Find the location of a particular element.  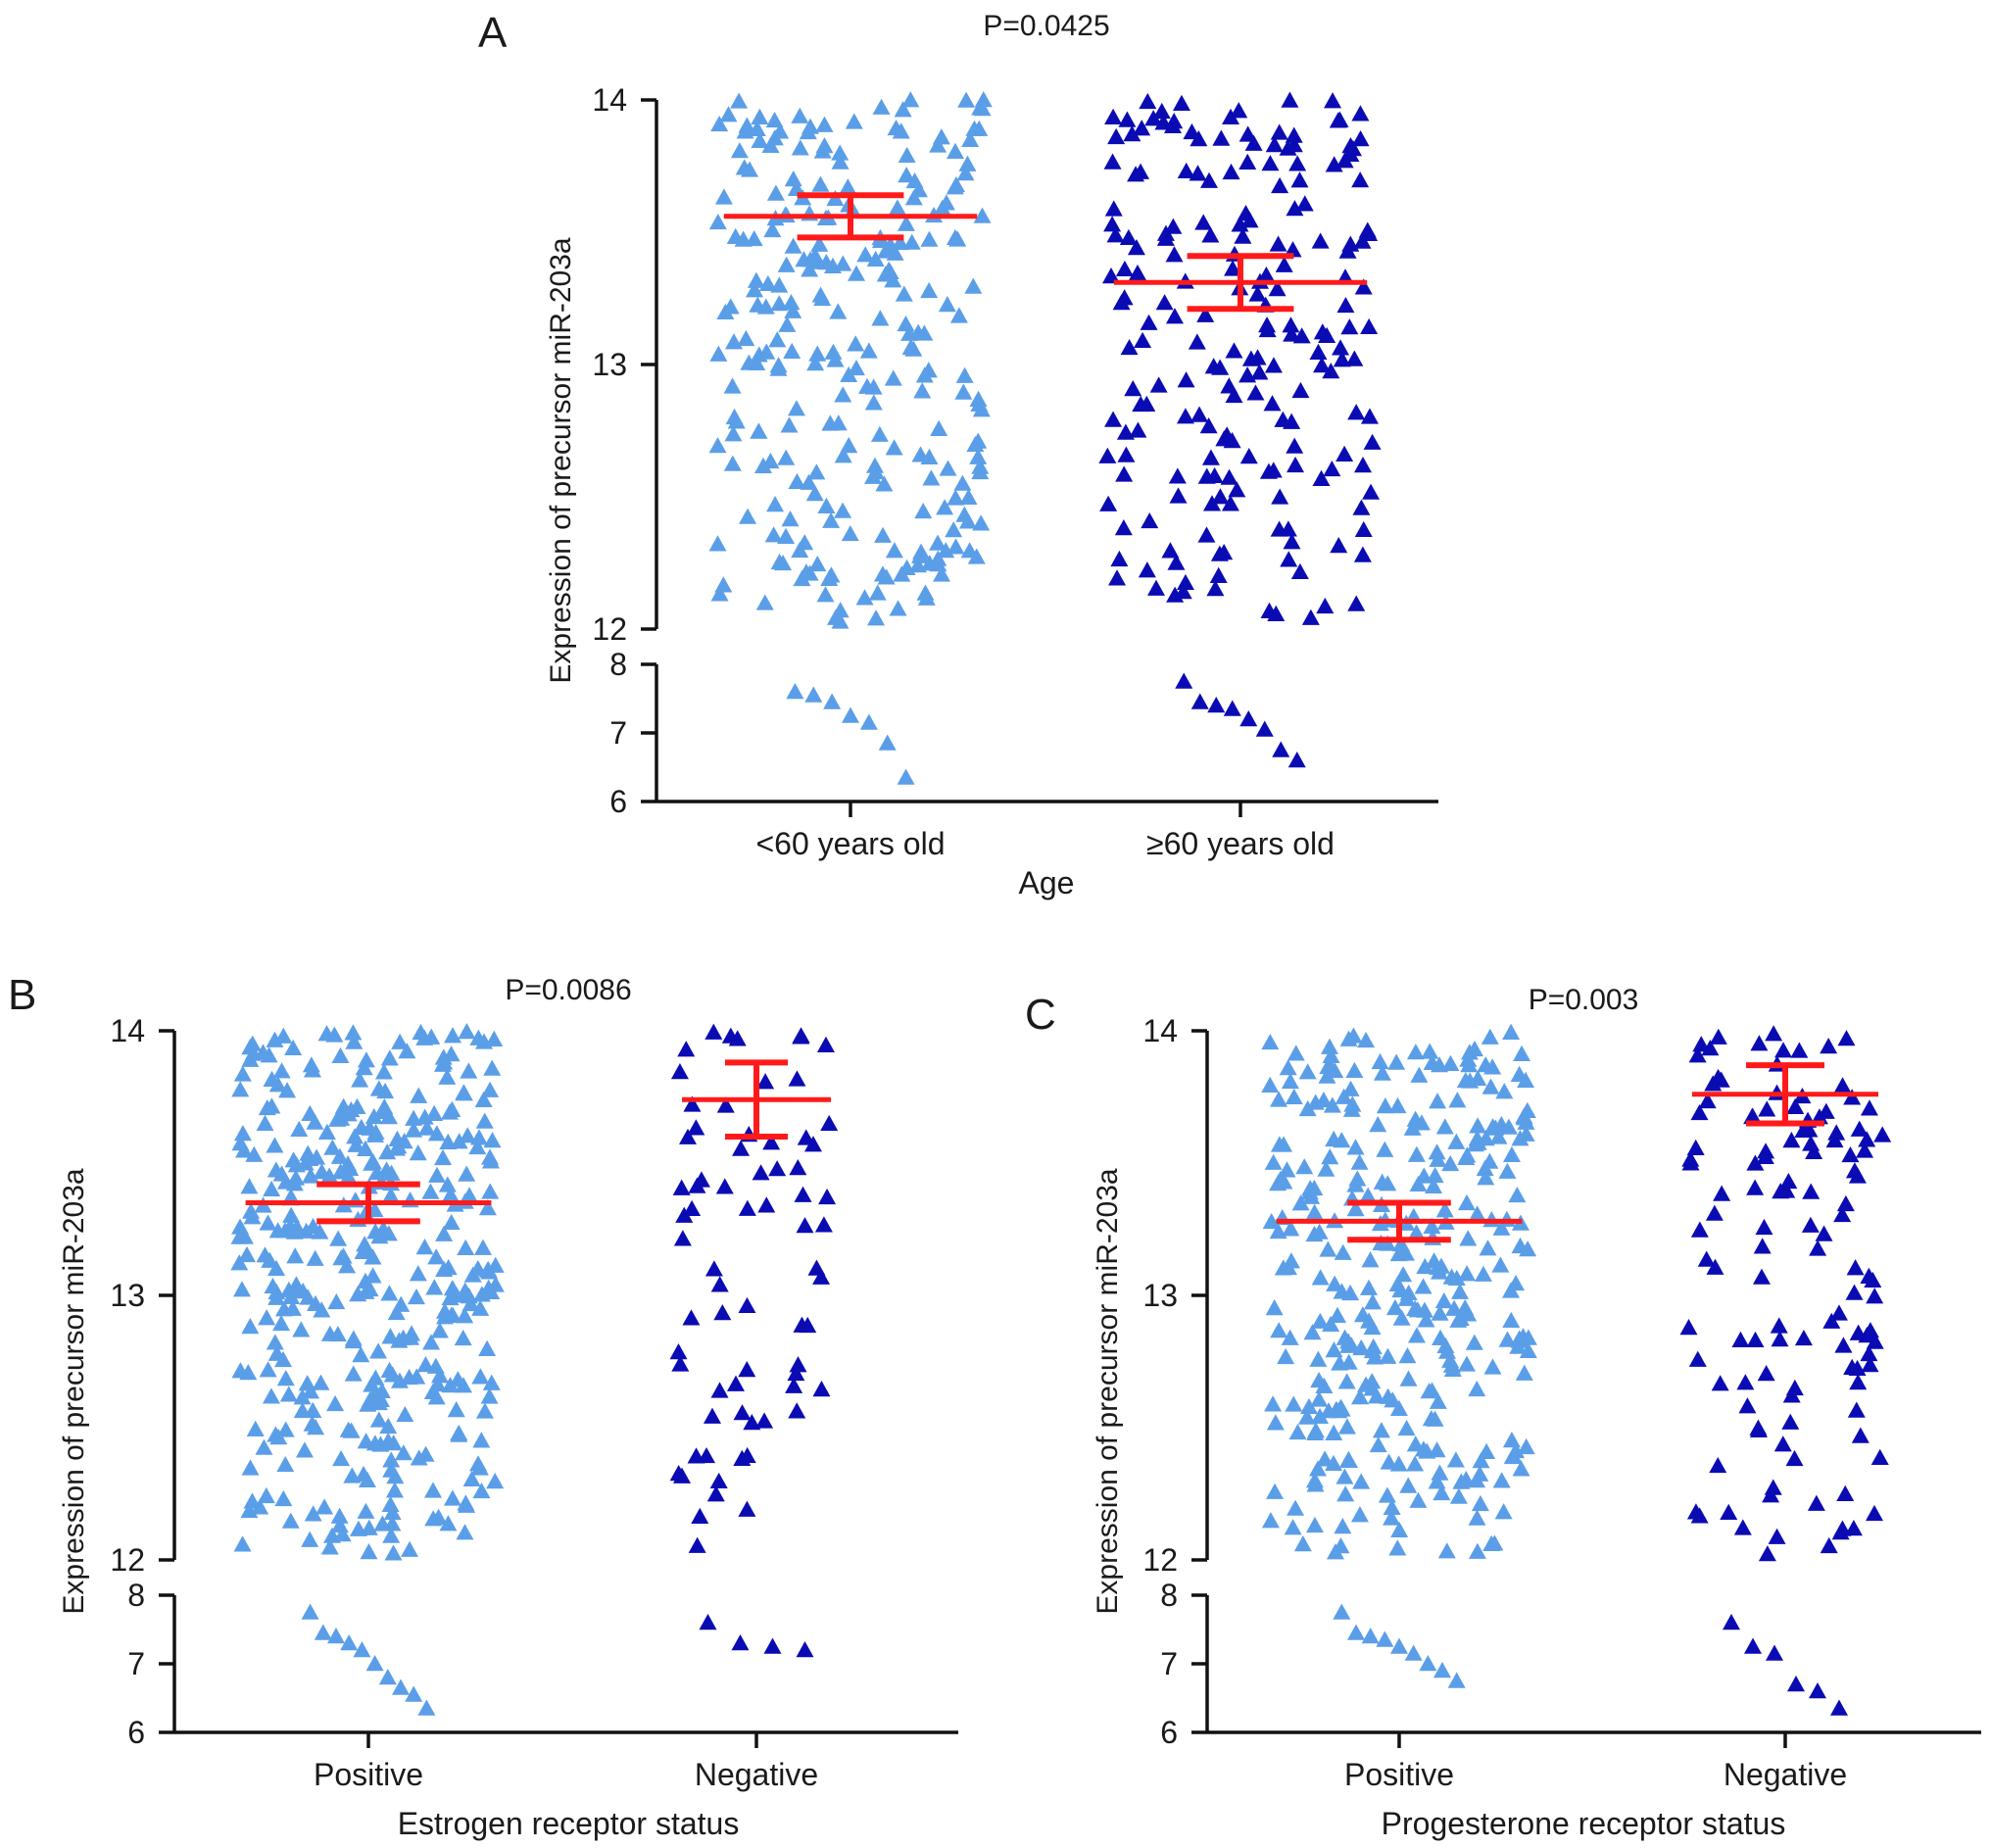

panel-c-y-axis-label: Expression of precursor miR-203a is located at coordinates (1108, 1392).